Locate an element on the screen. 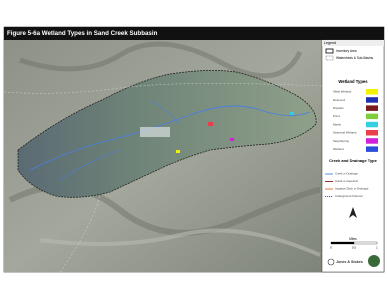 The image size is (388, 300). scale-tick-label: 0.5 is located at coordinates (354, 247).